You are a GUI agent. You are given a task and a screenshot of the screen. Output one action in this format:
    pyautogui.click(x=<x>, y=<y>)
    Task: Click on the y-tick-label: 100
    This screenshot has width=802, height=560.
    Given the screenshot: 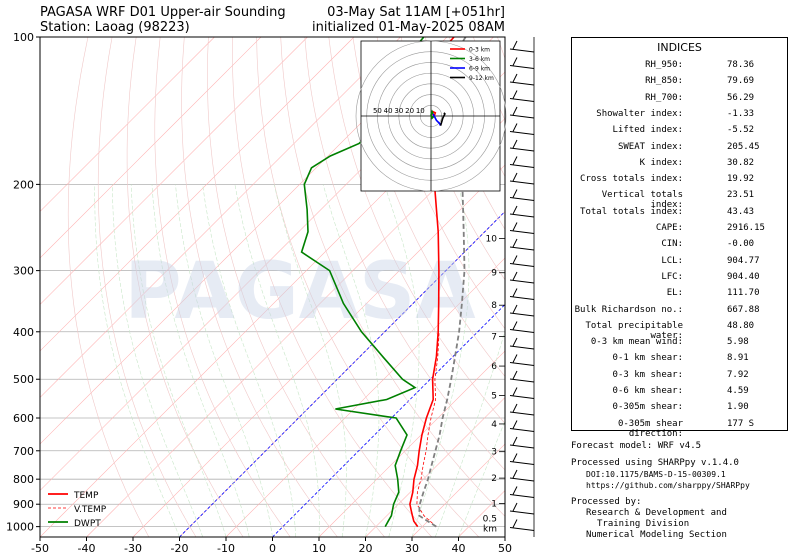 What is the action you would take?
    pyautogui.click(x=23, y=37)
    